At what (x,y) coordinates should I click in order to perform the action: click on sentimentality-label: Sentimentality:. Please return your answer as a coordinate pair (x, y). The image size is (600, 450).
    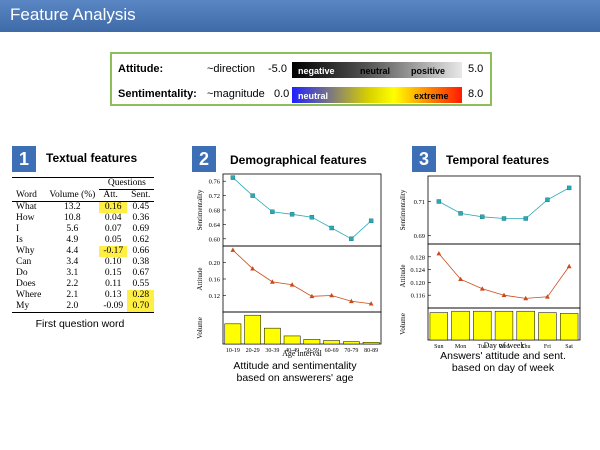
    Looking at the image, I should click on (157, 94).